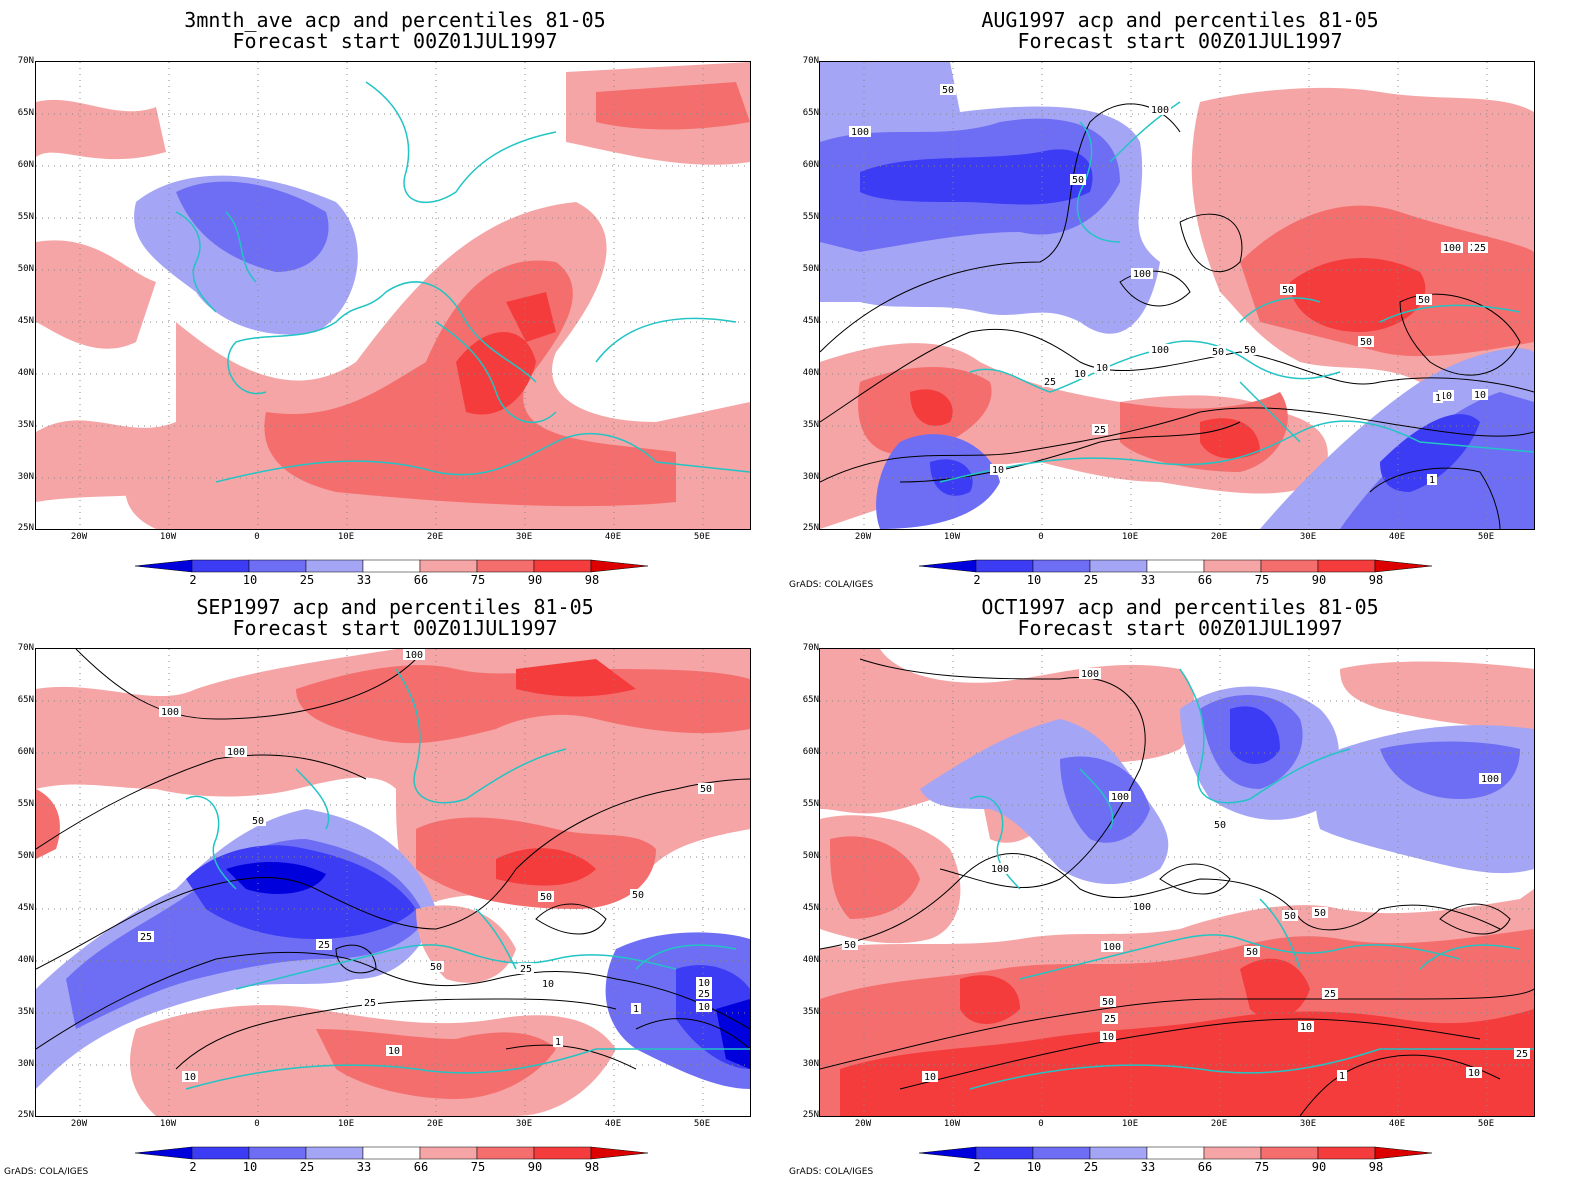 The height and width of the screenshot is (1196, 1596). What do you see at coordinates (810, 804) in the screenshot?
I see `lat-label: 55N` at bounding box center [810, 804].